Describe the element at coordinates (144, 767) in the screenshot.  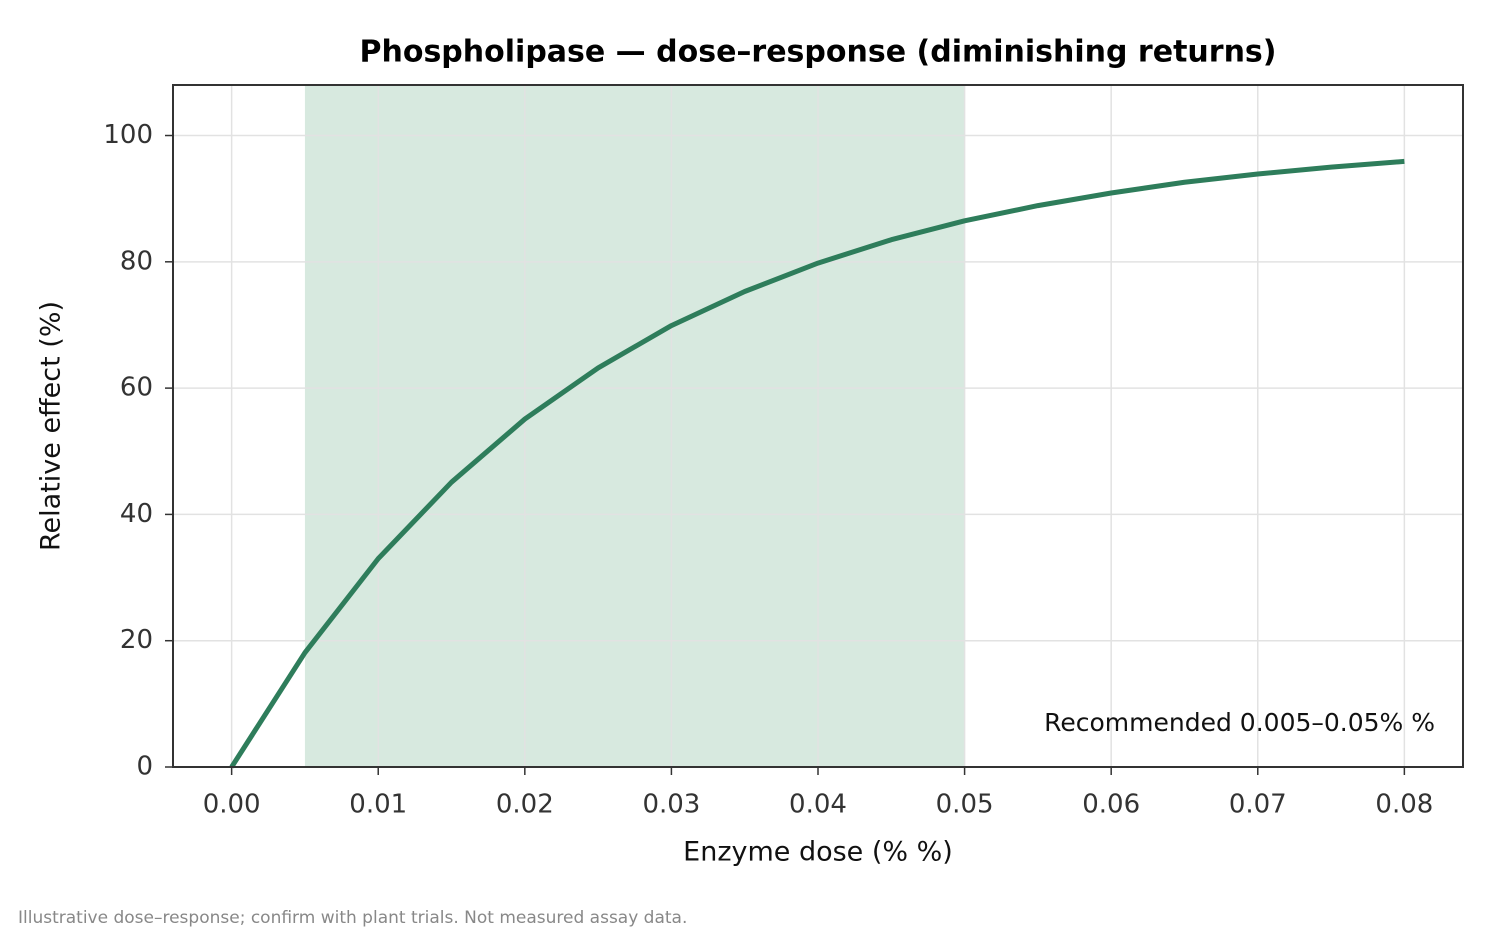
I see `y-tick-label: 0` at that location.